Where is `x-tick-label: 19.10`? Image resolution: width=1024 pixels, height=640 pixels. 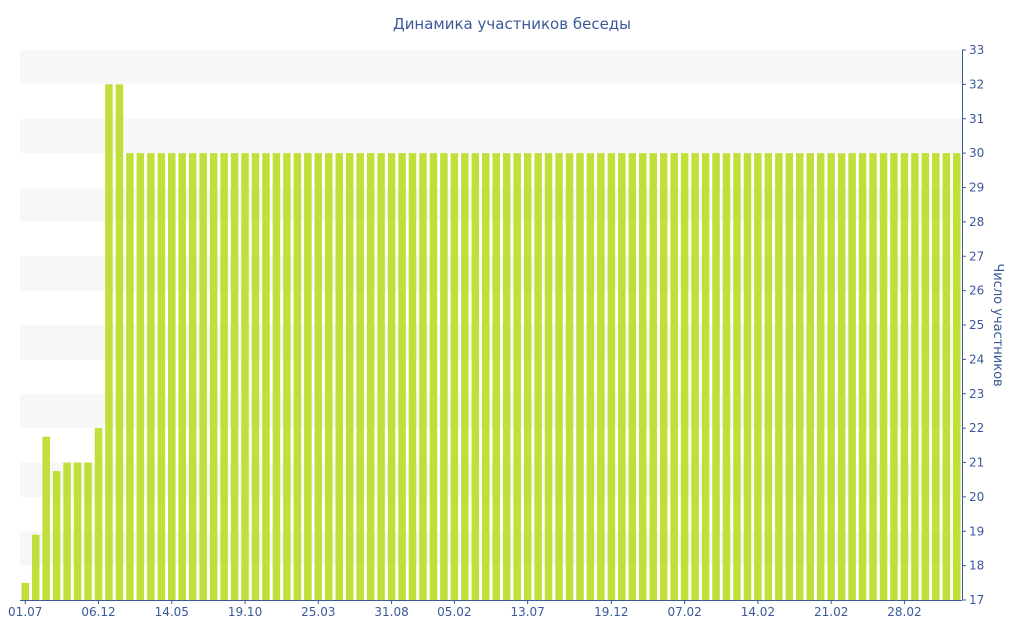
x-tick-label: 19.10 is located at coordinates (245, 612).